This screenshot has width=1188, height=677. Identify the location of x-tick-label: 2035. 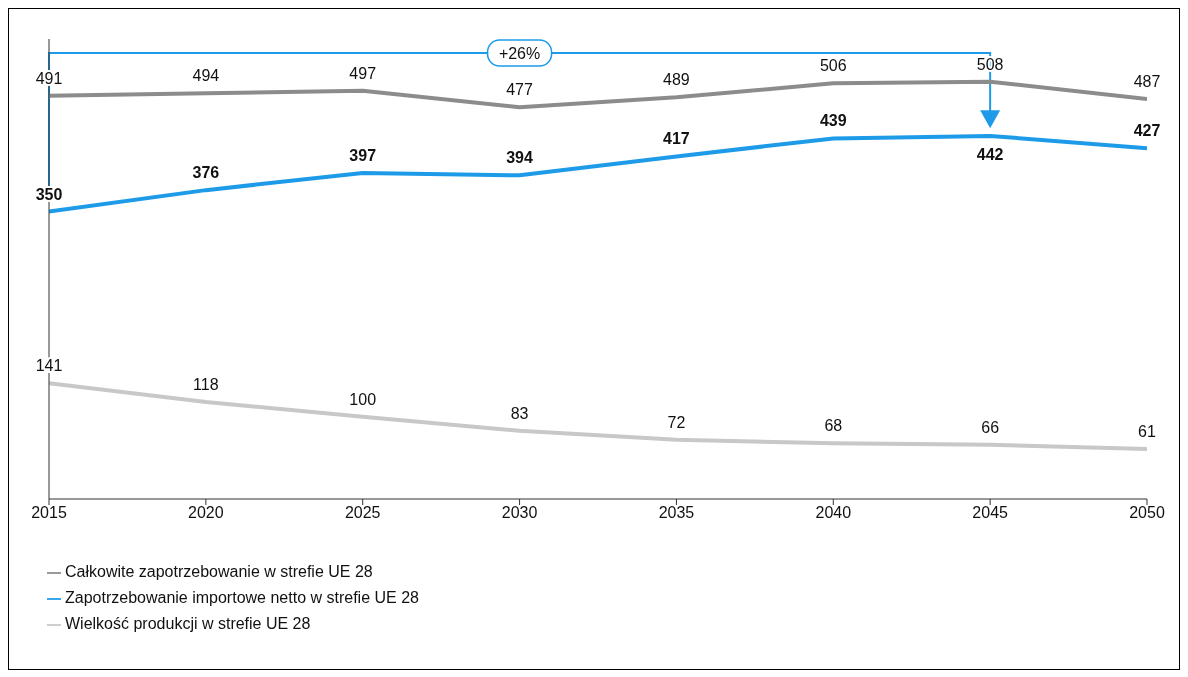
(676, 513).